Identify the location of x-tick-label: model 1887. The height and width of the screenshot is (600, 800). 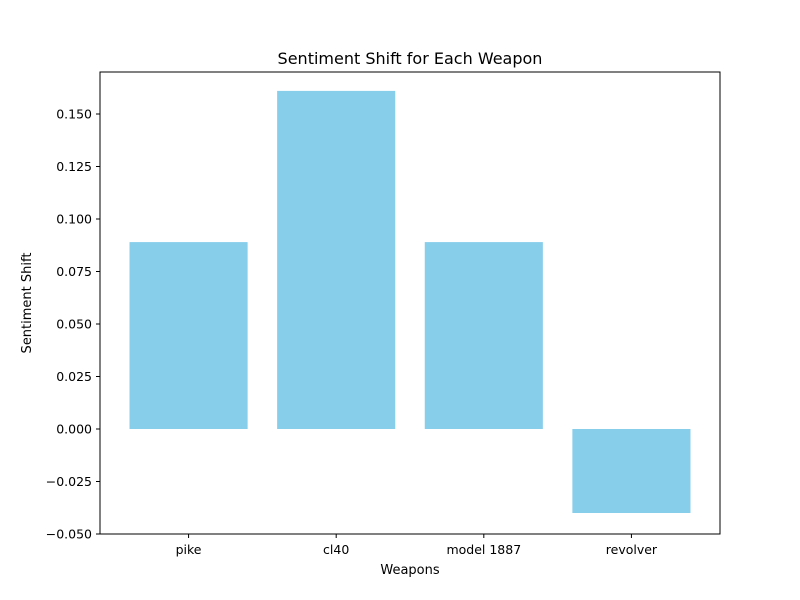
(483, 549).